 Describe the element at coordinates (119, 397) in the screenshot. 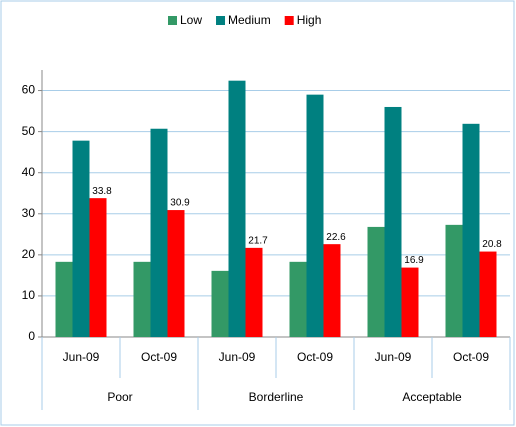

I see `group-label: Poor` at that location.